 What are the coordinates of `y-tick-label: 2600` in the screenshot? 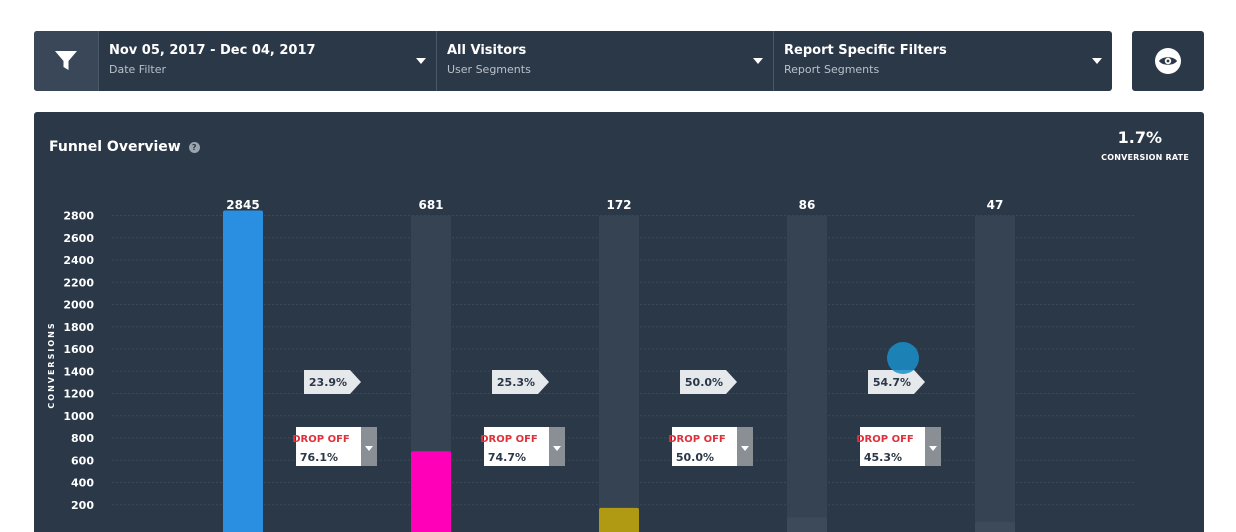 It's located at (78, 238).